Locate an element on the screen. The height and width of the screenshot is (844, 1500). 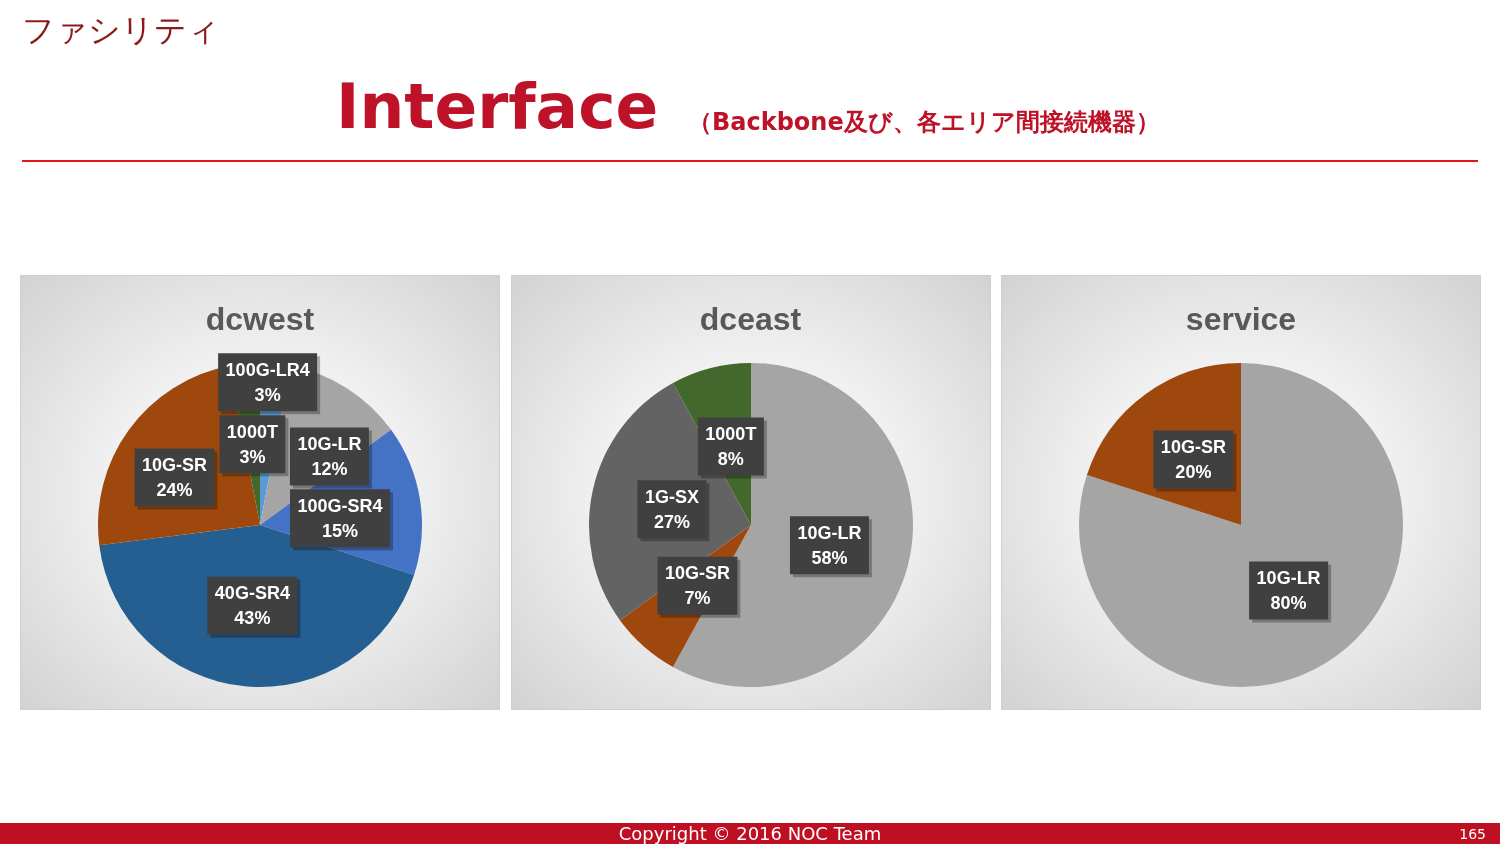
slice-label: 100G-LR4 is located at coordinates (267, 369).